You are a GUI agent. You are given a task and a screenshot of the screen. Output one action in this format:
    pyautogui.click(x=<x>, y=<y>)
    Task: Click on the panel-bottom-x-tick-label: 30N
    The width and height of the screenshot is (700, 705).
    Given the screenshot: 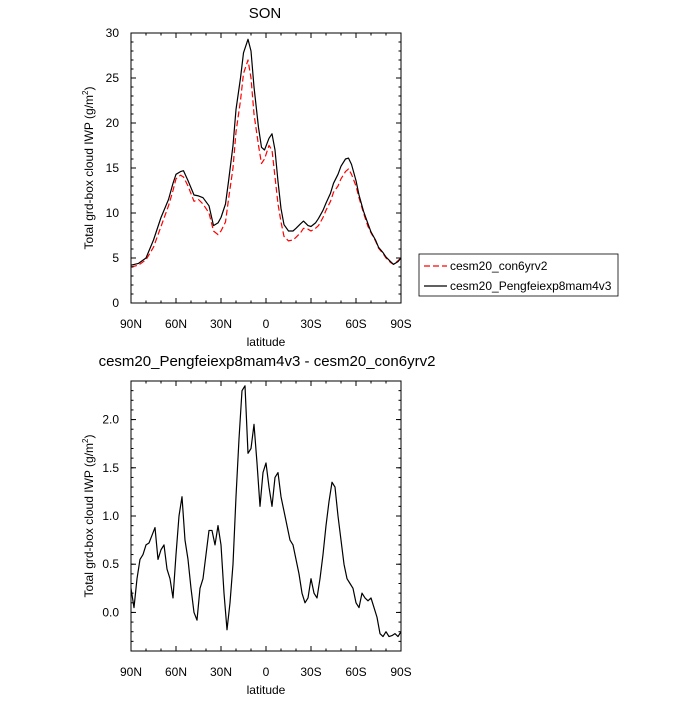 What is the action you would take?
    pyautogui.click(x=221, y=672)
    